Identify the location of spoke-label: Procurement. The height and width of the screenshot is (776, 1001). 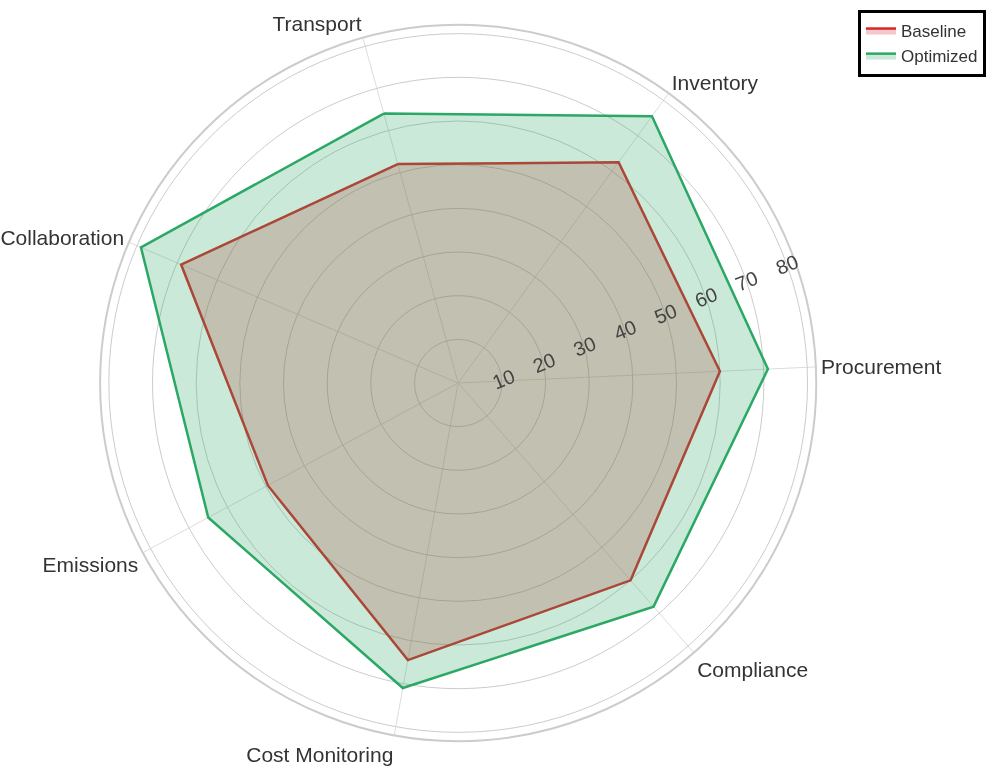
(881, 366).